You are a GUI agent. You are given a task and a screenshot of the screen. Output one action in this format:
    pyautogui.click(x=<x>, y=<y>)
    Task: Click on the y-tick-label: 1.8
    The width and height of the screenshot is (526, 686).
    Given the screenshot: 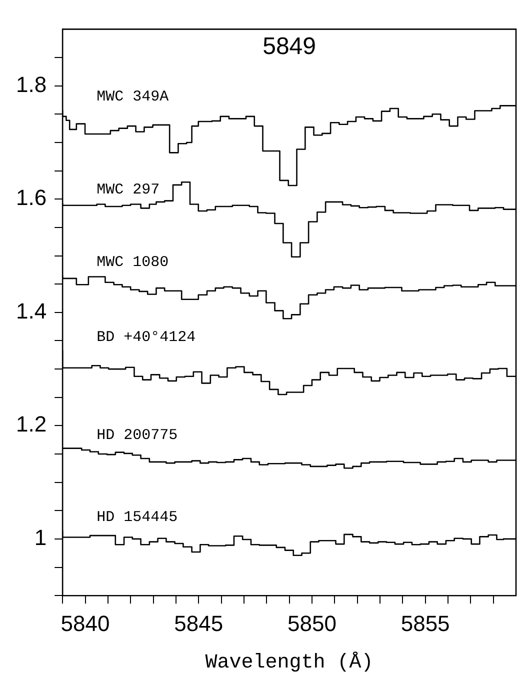 What is the action you would take?
    pyautogui.click(x=31, y=84)
    